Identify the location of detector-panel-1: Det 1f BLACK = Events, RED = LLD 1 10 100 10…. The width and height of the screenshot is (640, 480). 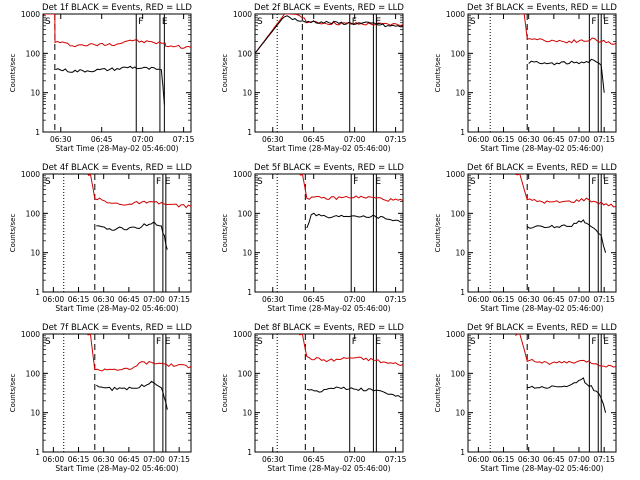
(102, 78).